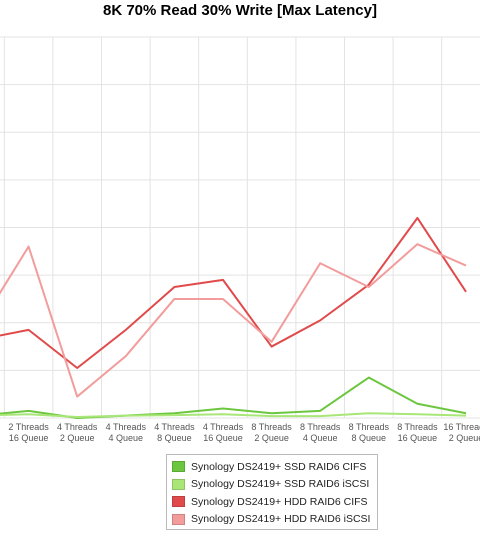  Describe the element at coordinates (279, 501) in the screenshot. I see `legend-label: Synology DS2419+ HDD RAID6 CIFS` at that location.